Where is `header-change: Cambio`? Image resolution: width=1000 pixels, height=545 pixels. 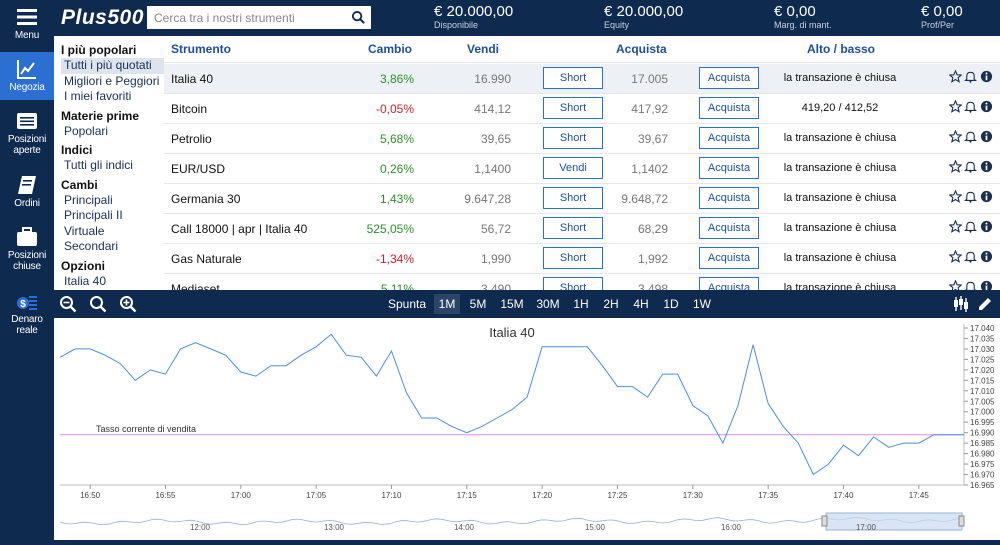 header-change: Cambio is located at coordinates (390, 49).